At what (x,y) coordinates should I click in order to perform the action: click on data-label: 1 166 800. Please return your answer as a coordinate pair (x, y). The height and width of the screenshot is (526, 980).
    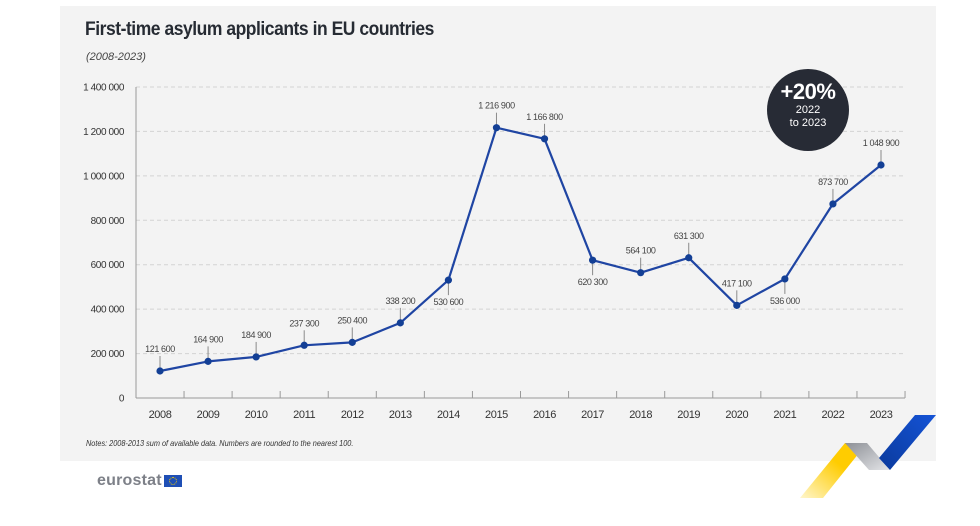
    Looking at the image, I should click on (544, 117).